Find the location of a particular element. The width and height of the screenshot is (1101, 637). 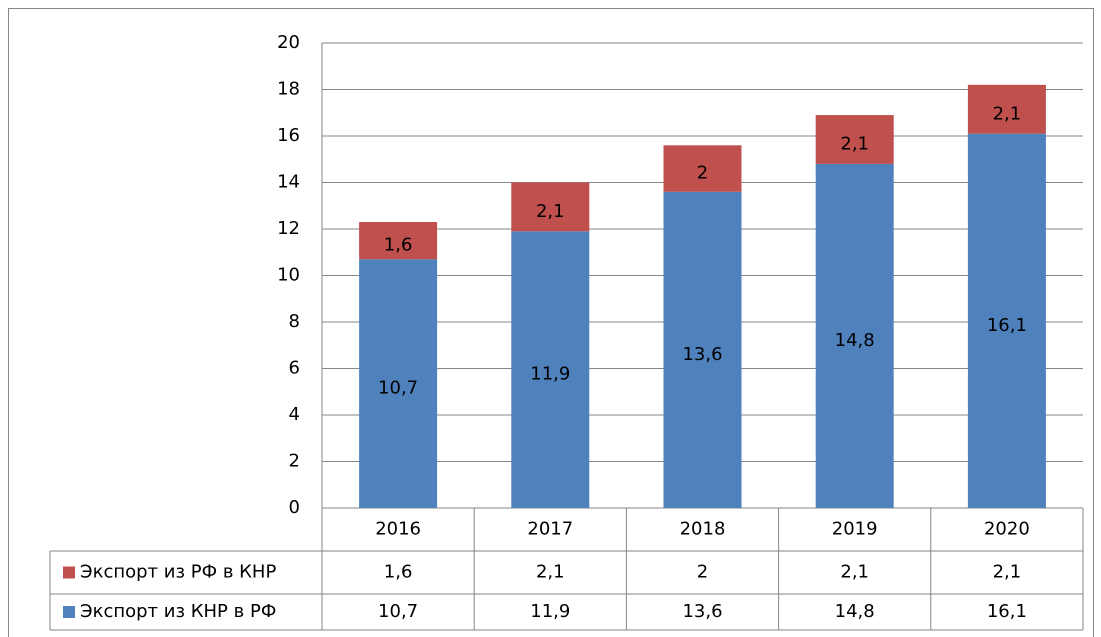

y-tick-label: 12 is located at coordinates (288, 228).